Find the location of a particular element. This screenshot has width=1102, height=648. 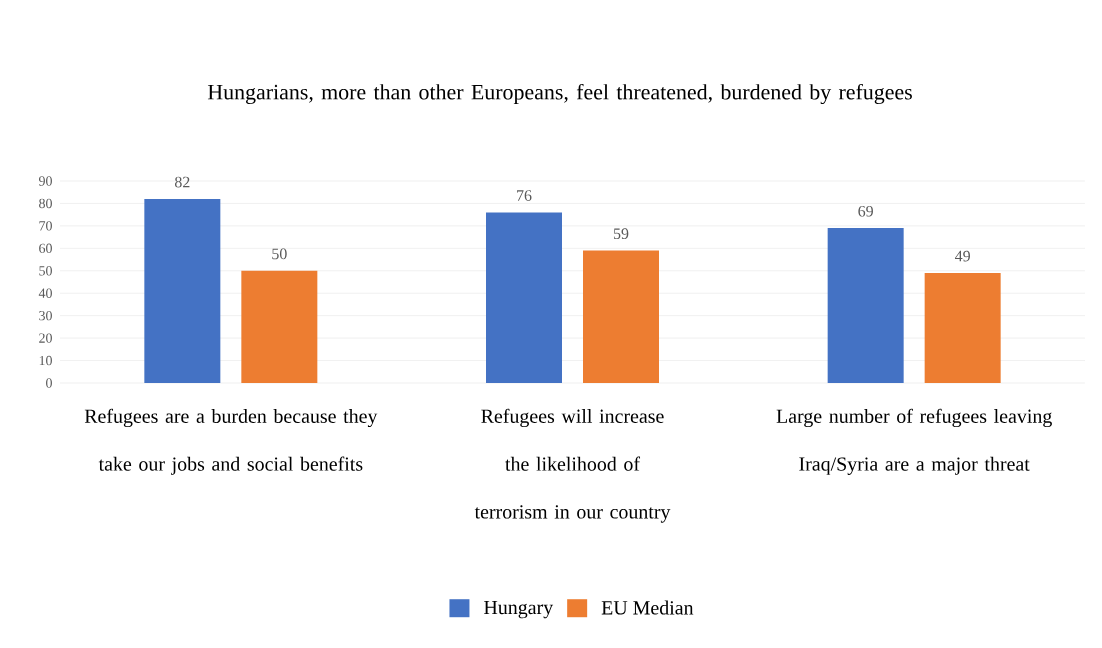

category-label: Refugees are a burden because they take our jobs and social benefits is located at coordinates (231, 441).